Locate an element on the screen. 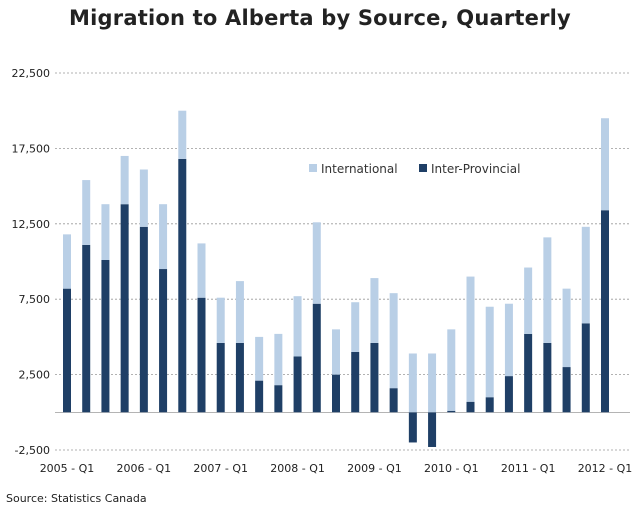 The height and width of the screenshot is (512, 640). x-tick-label: 2006 - Q1 is located at coordinates (144, 468).